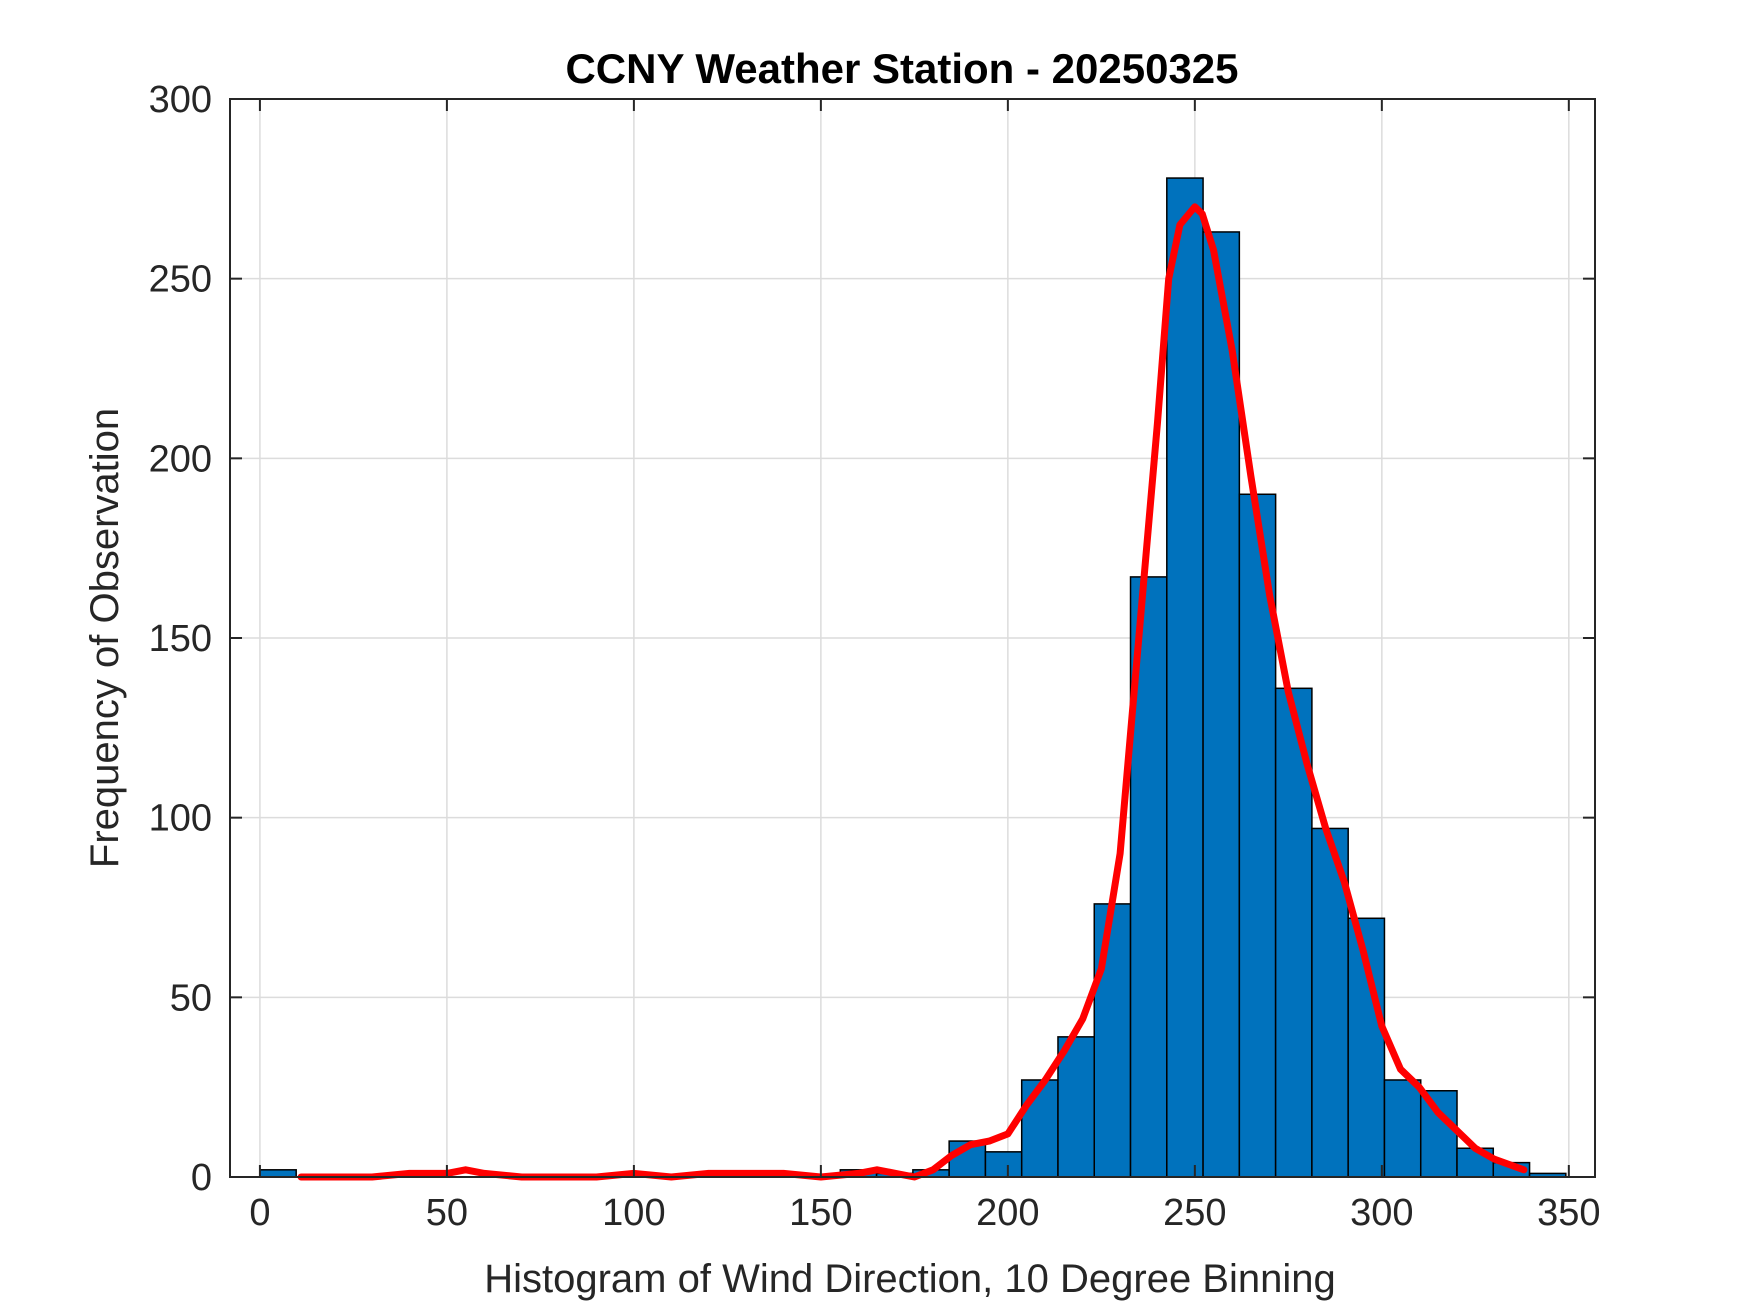 The width and height of the screenshot is (1750, 1313). I want to click on x-tick-label: 0, so click(259, 1213).